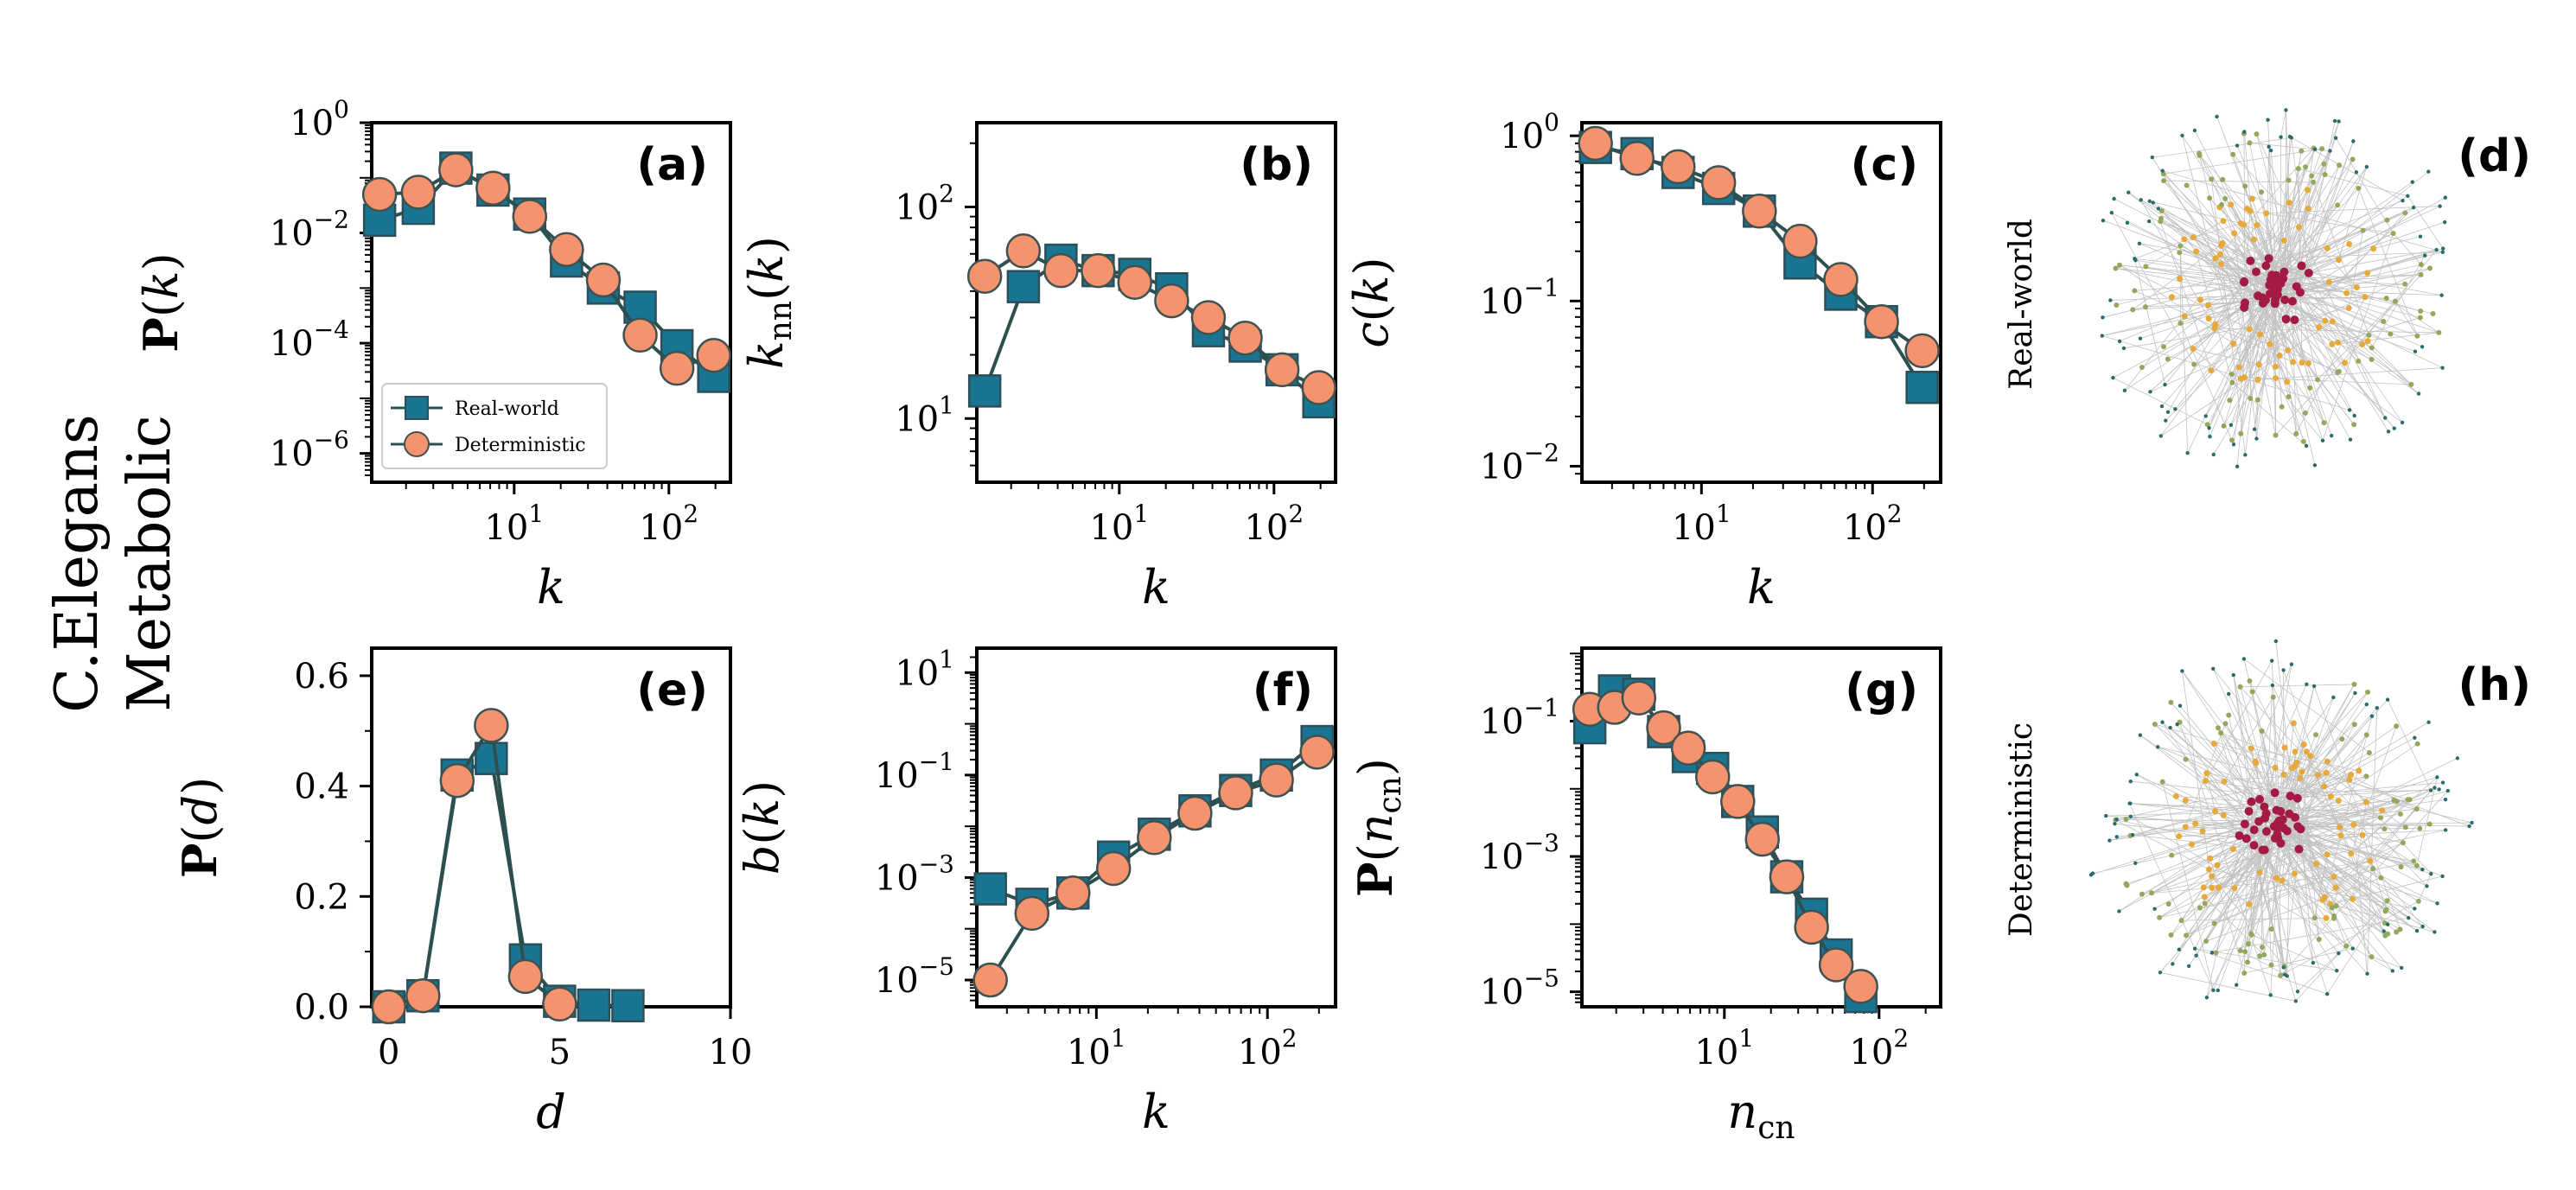 This screenshot has width=2576, height=1190. I want to click on x-tick-label: 5, so click(560, 1052).